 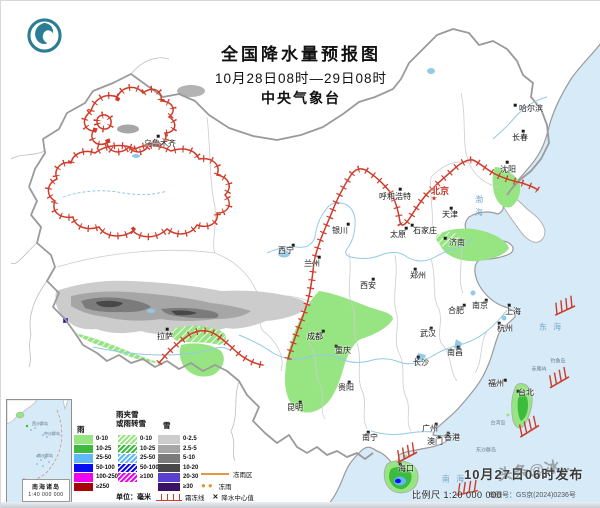 I want to click on legend-range: 5-10, so click(x=189, y=458).